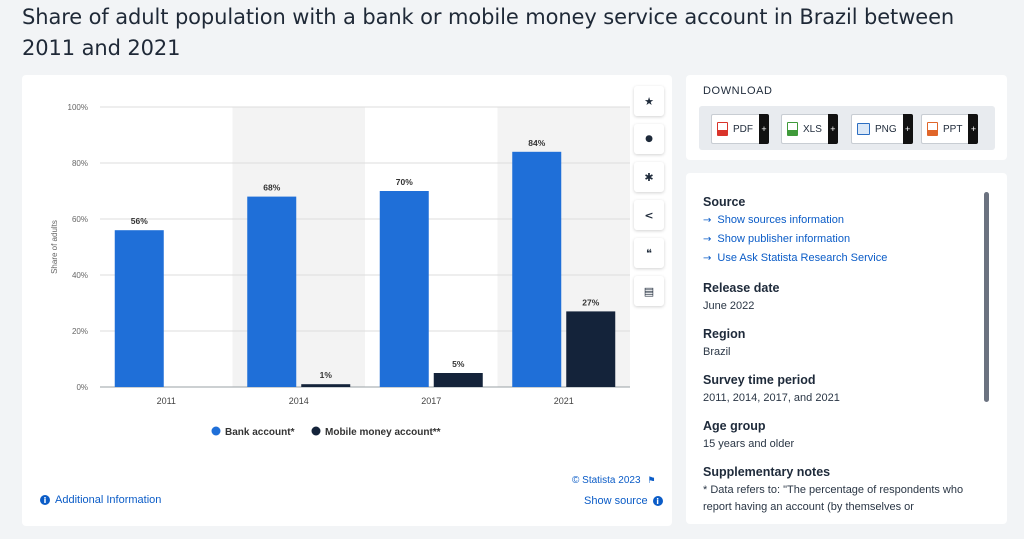  Describe the element at coordinates (724, 334) in the screenshot. I see `region-heading: Region` at that location.